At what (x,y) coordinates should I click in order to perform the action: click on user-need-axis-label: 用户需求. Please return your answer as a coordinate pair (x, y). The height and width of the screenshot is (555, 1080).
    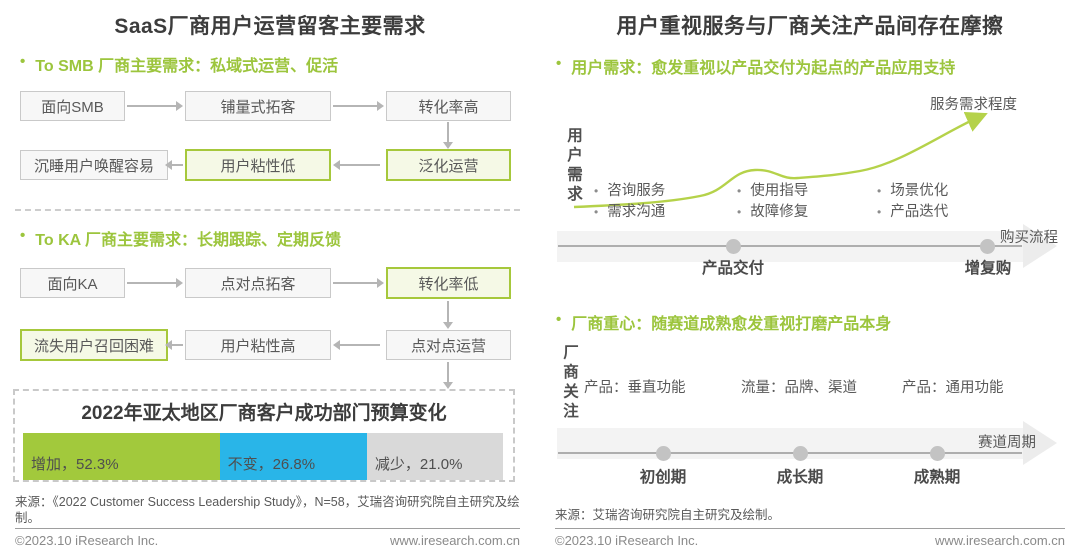
    Looking at the image, I should click on (573, 166).